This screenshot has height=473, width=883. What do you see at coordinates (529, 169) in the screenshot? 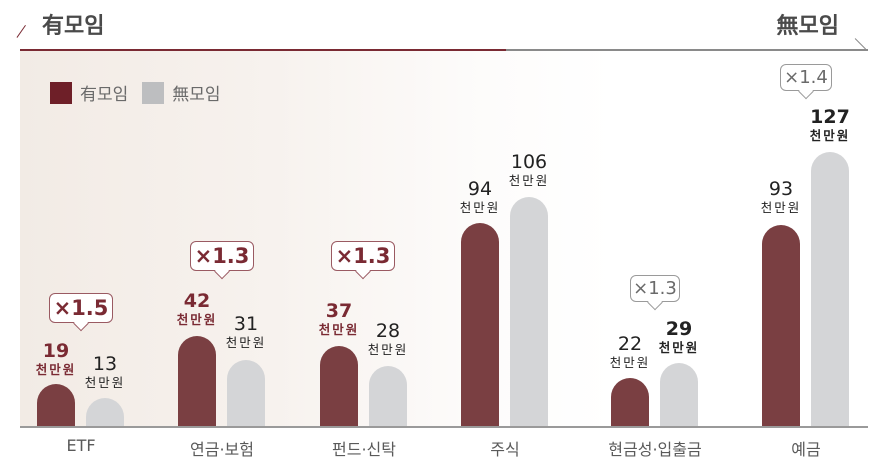
I see `value-stock-none: 106 천만원` at bounding box center [529, 169].